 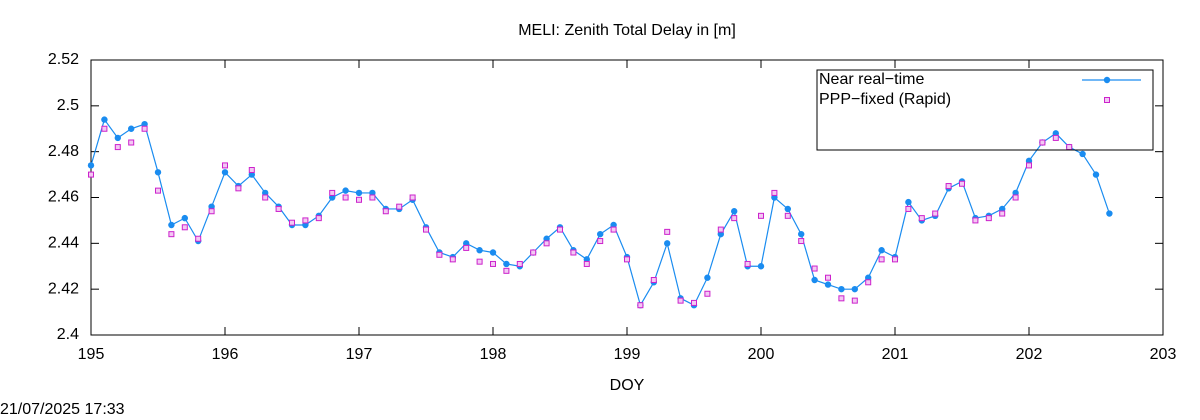 What do you see at coordinates (895, 354) in the screenshot?
I see `x-tick-label: 201` at bounding box center [895, 354].